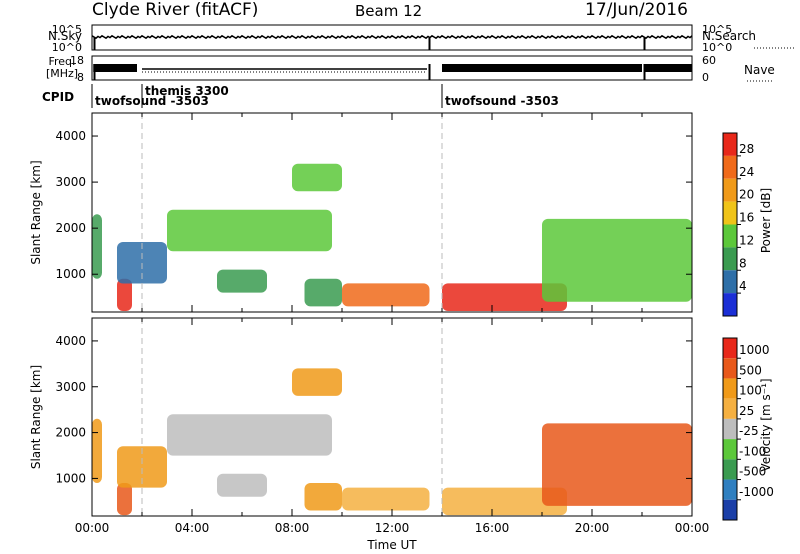 This screenshot has width=800, height=554. I want to click on power-colorbar-tick-label: 16, so click(746, 218).